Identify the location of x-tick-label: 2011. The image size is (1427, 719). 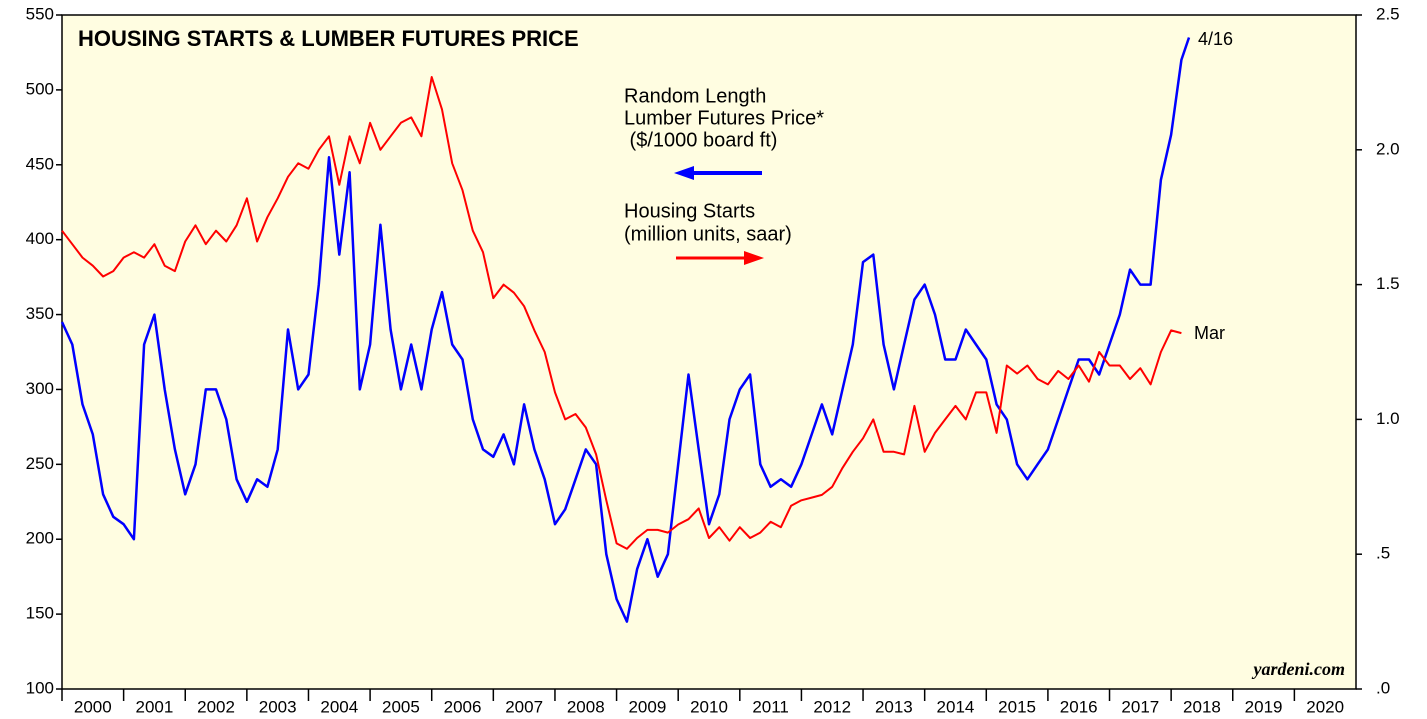
(770, 706).